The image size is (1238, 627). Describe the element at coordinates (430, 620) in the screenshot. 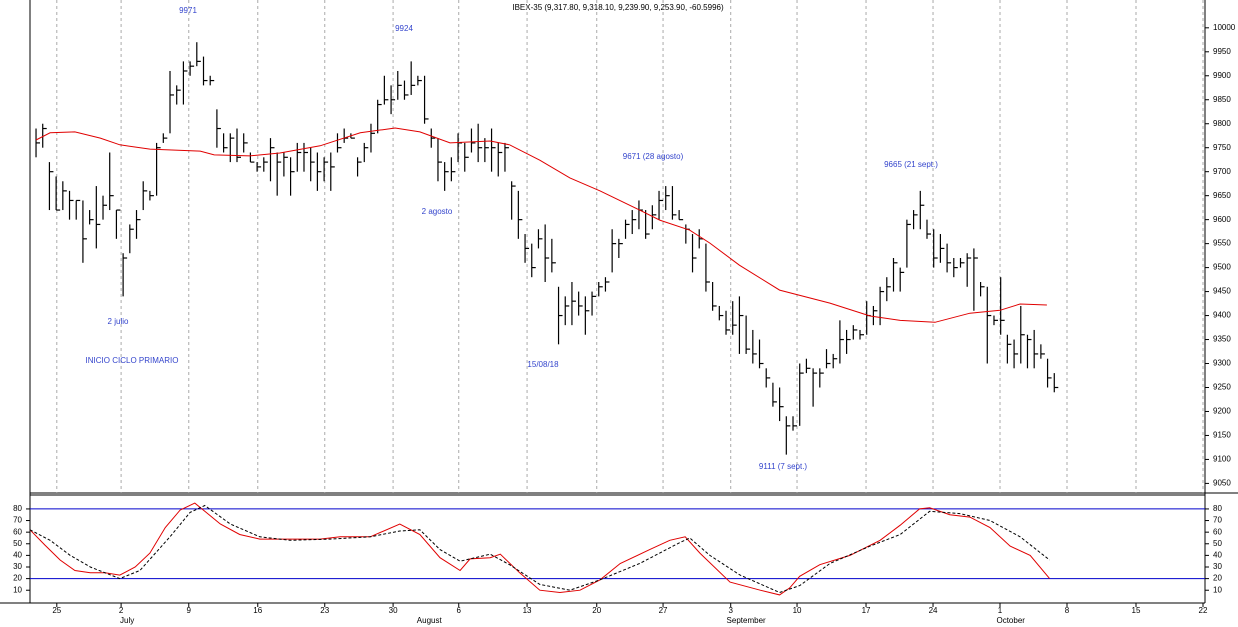

I see `month-label: August` at that location.